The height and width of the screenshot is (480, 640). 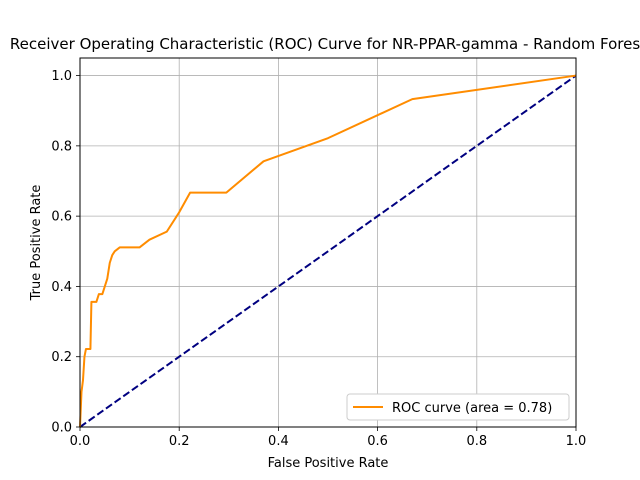 I want to click on x-tick-label: 0.4, so click(x=278, y=441).